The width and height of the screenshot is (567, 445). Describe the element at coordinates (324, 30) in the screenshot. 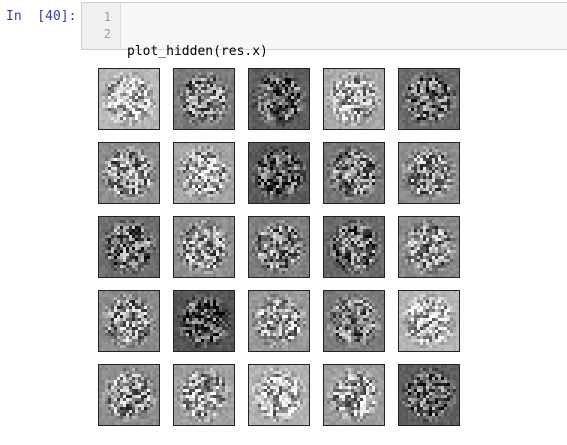

I see `code-cell-input: 1 2 plot_hidden(res.x)` at that location.